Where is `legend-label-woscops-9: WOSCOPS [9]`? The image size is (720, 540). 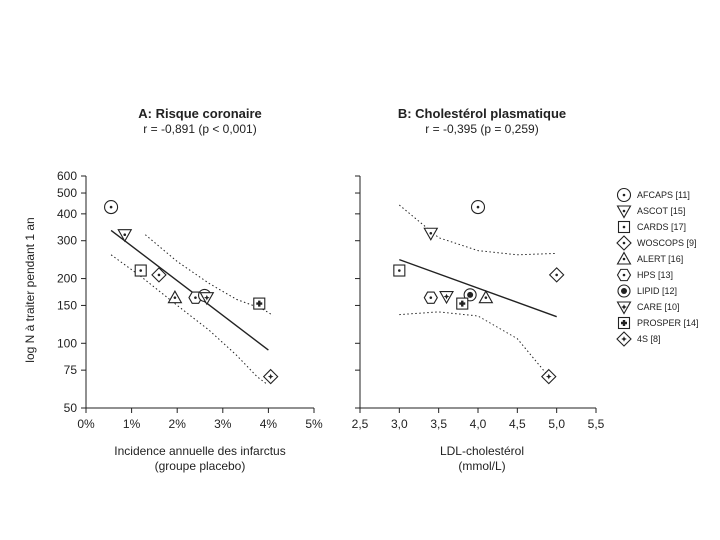 legend-label-woscops-9: WOSCOPS [9] is located at coordinates (667, 243).